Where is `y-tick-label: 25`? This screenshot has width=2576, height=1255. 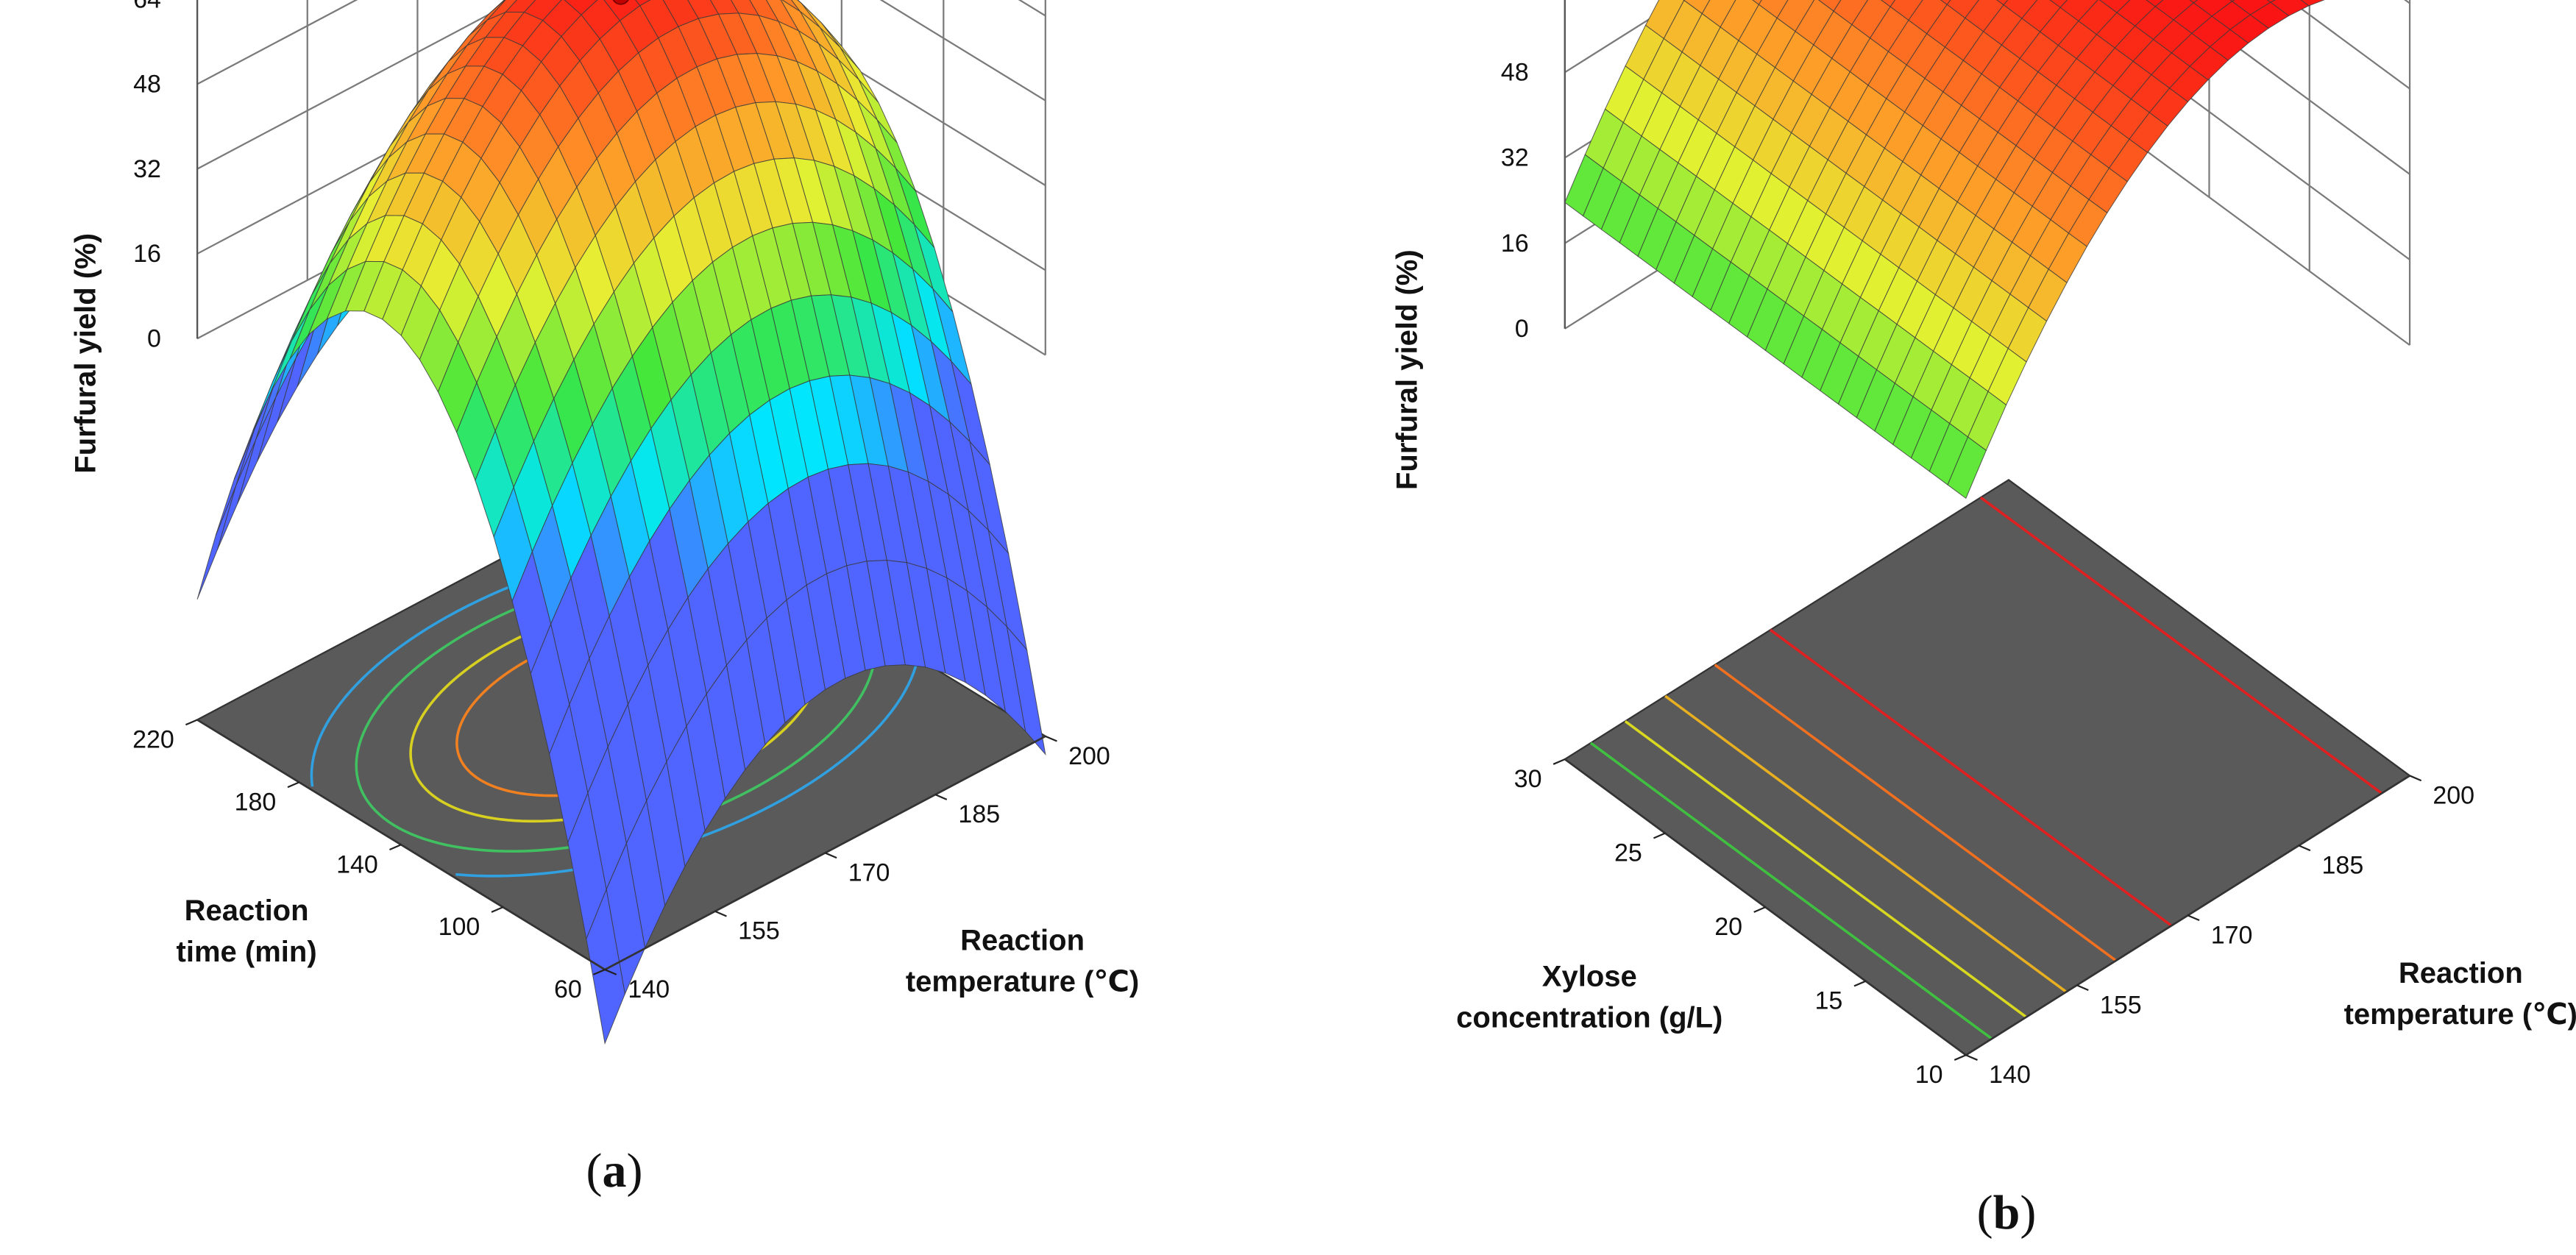
y-tick-label: 25 is located at coordinates (1628, 853).